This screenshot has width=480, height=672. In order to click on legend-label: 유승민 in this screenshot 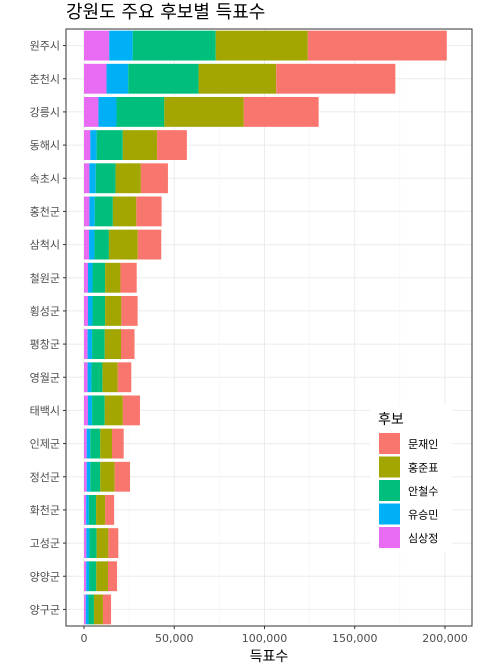, I will do `click(423, 515)`.